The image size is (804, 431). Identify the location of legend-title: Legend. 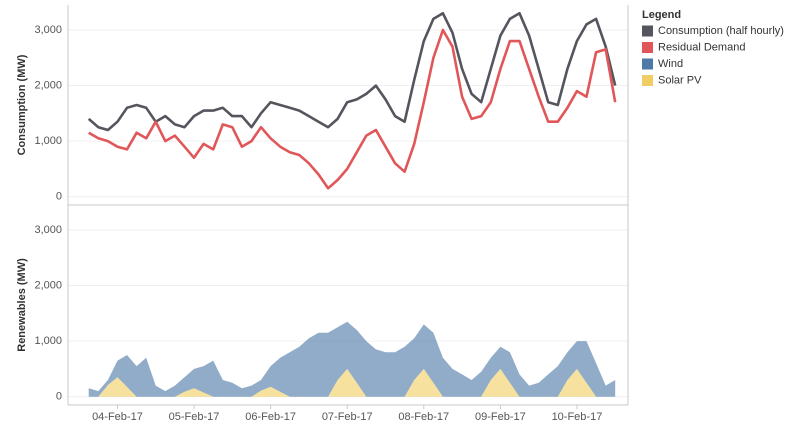
(661, 15).